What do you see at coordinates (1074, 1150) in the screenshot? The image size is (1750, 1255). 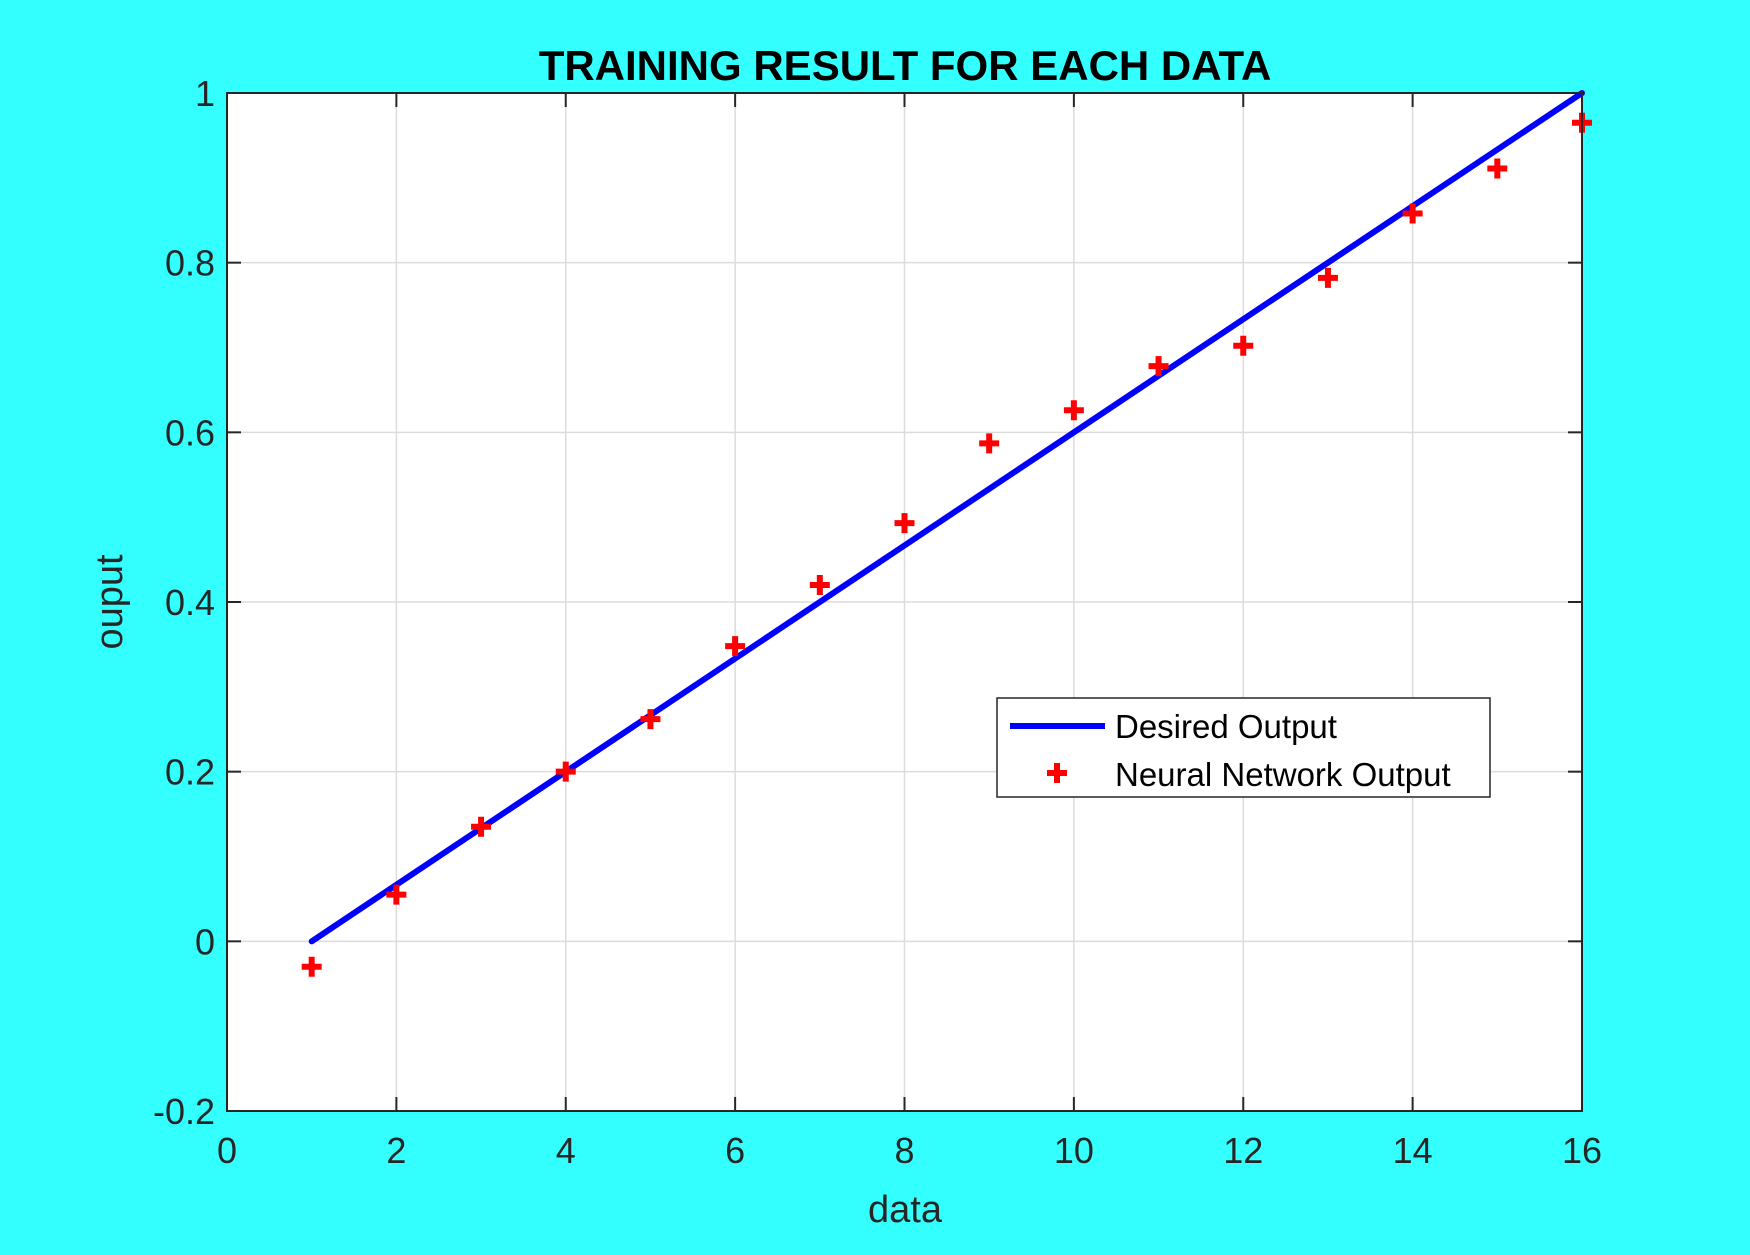 I see `x-tick-label: 10` at bounding box center [1074, 1150].